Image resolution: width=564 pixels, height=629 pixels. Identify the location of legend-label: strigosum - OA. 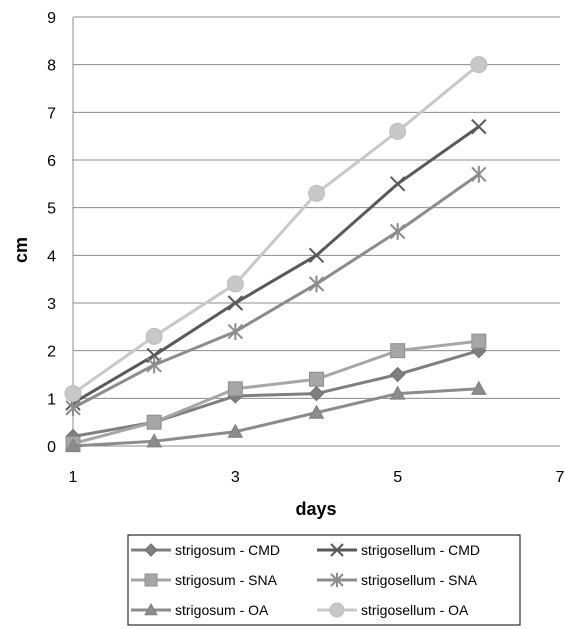
(222, 610).